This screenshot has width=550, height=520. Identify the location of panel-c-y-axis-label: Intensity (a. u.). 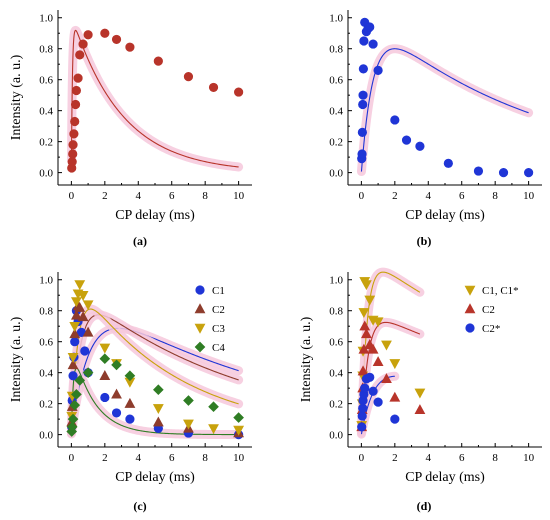
(16, 359).